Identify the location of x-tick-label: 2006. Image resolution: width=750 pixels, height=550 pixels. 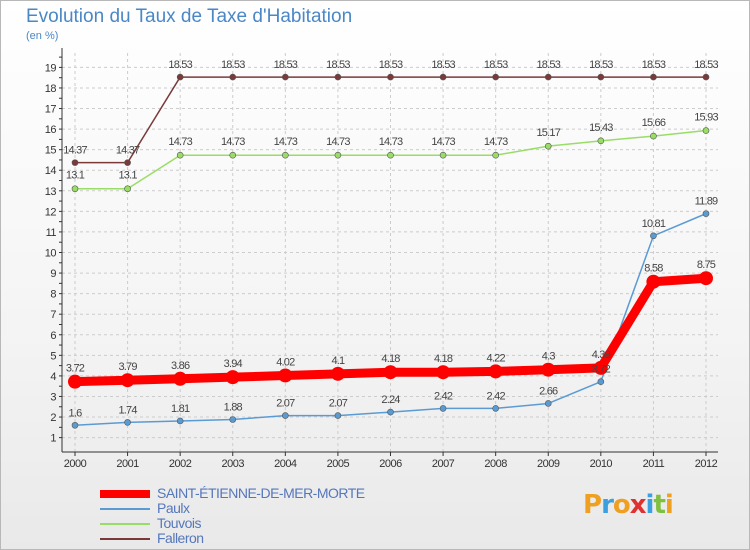
(390, 464).